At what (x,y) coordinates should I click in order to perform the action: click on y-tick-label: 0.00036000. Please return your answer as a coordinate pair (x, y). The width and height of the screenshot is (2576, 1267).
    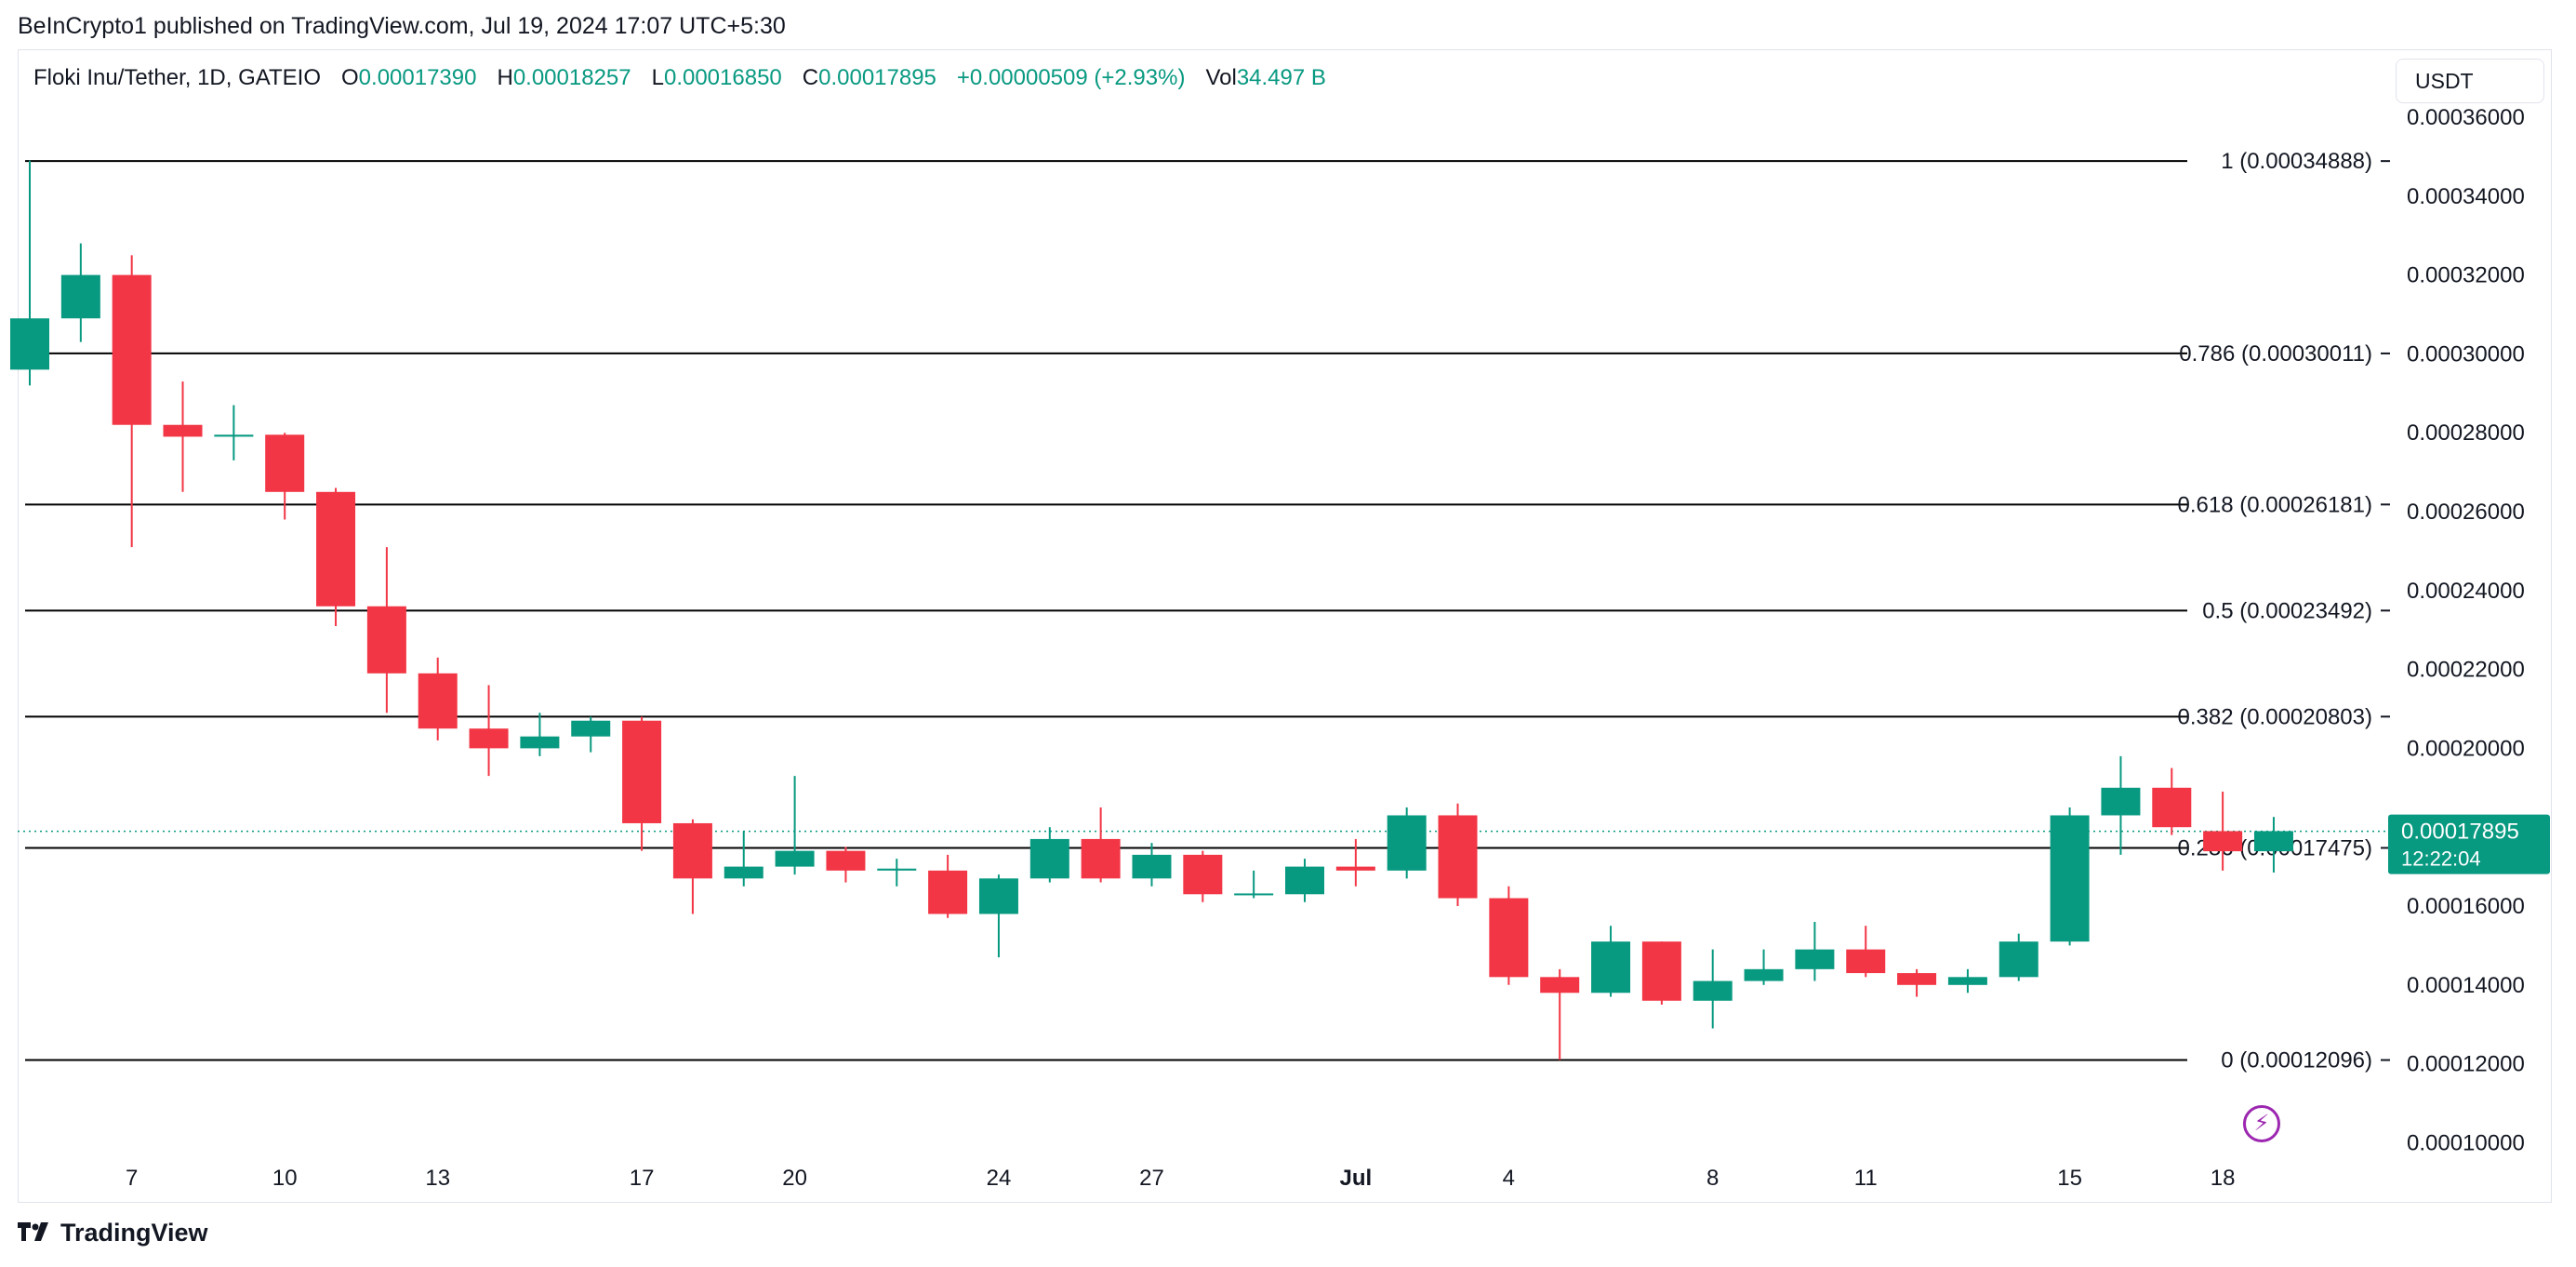
    Looking at the image, I should click on (2466, 118).